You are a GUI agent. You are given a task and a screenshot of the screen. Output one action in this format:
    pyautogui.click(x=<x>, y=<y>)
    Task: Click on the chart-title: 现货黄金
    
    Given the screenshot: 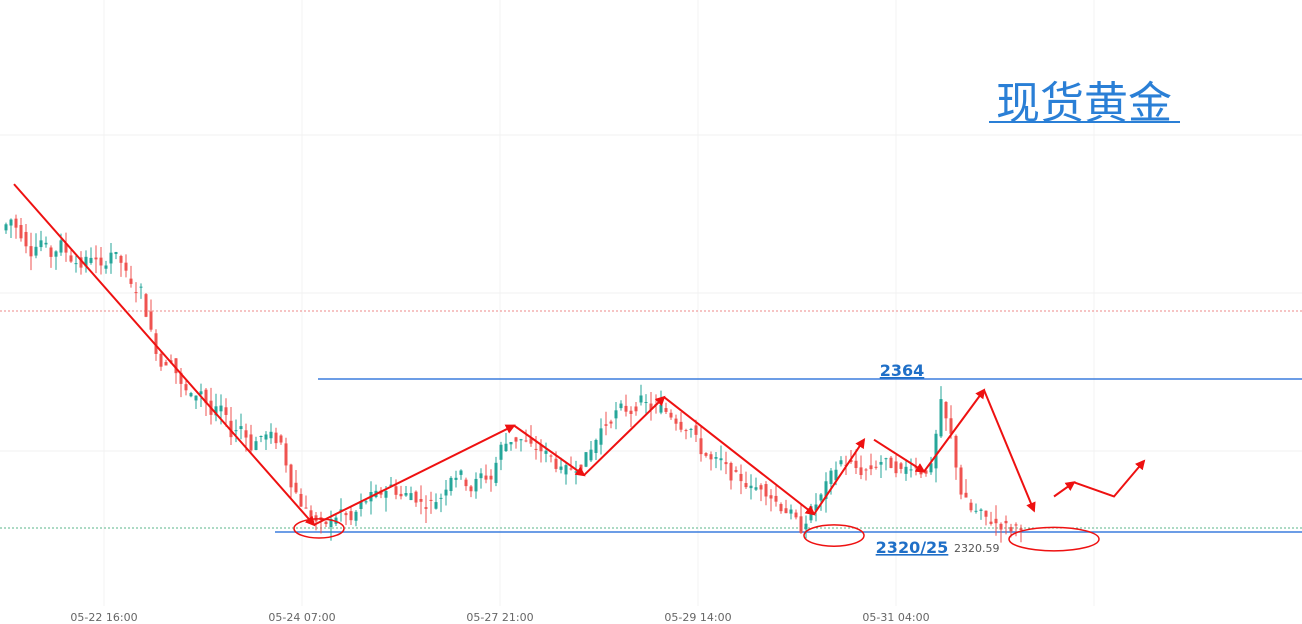 What is the action you would take?
    pyautogui.click(x=1084, y=103)
    